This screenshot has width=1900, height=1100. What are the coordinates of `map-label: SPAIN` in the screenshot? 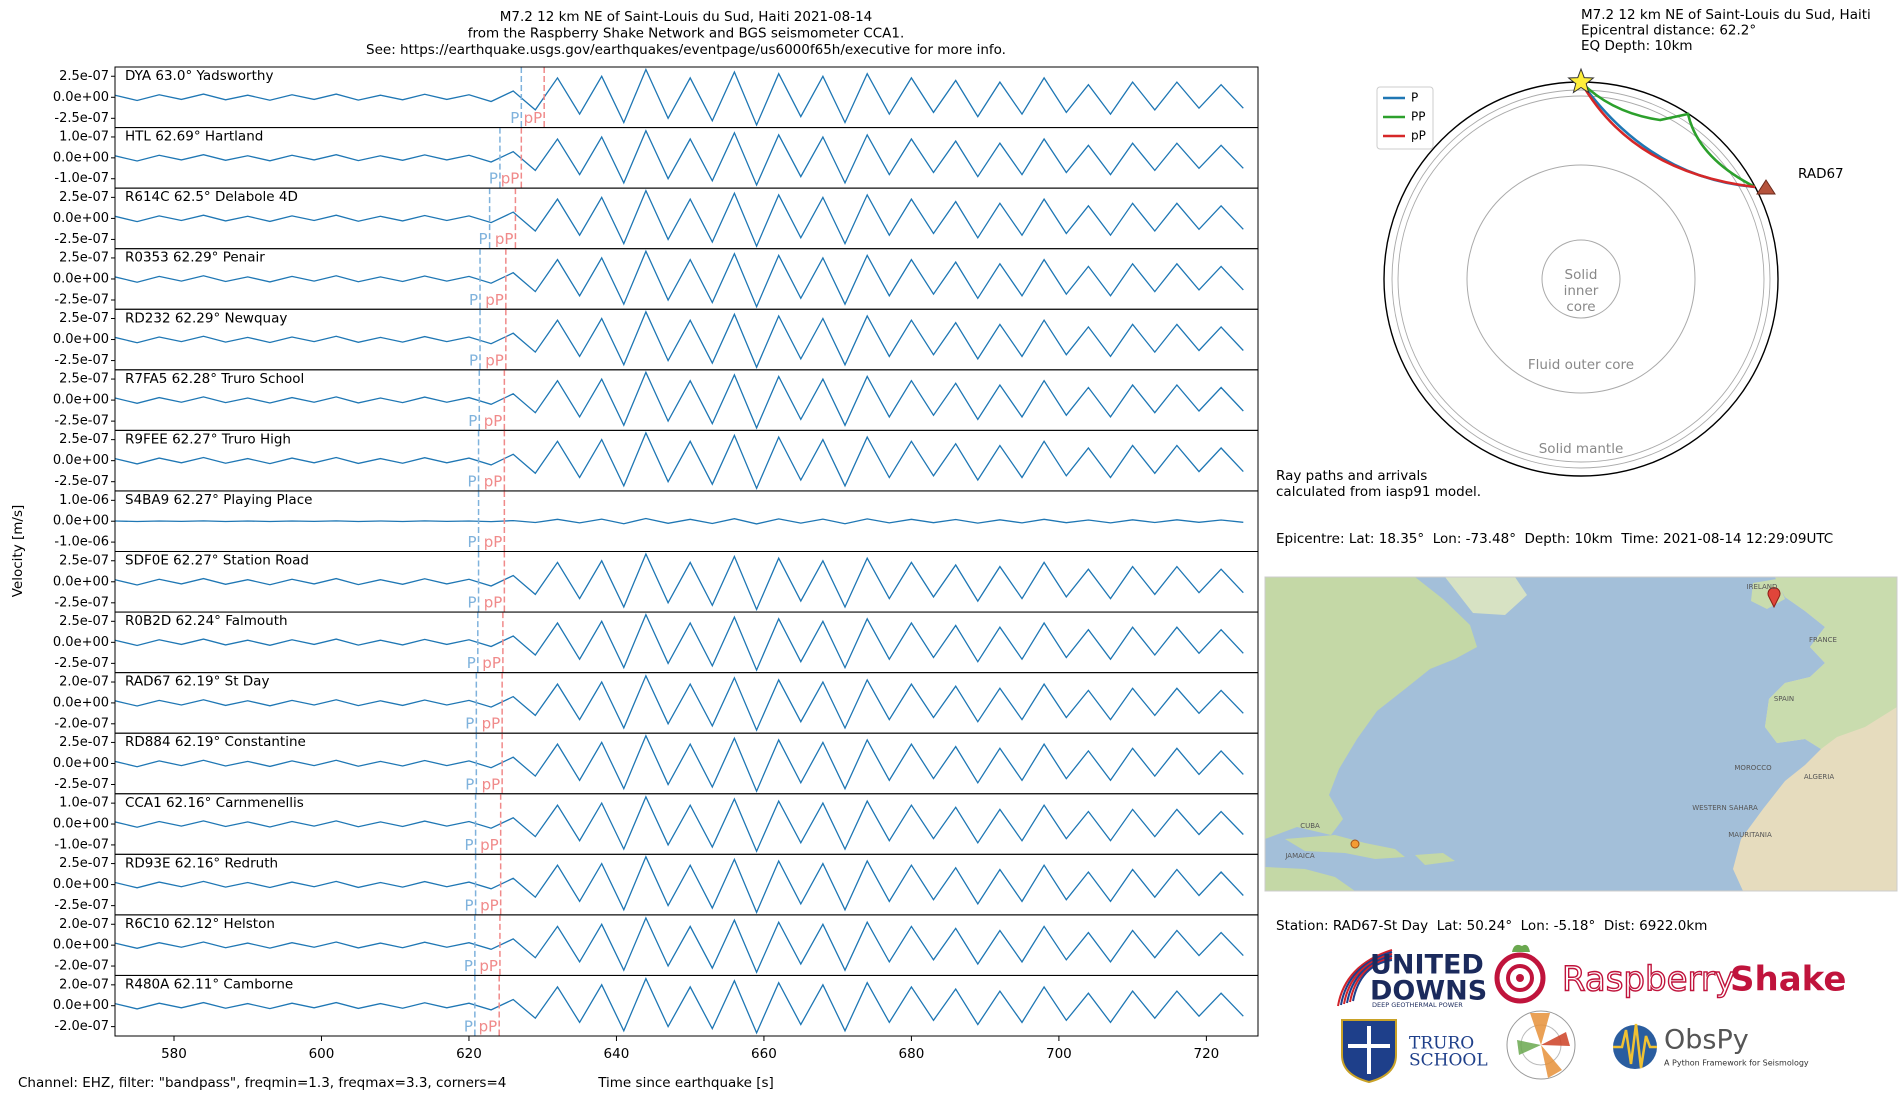 It's located at (1784, 699).